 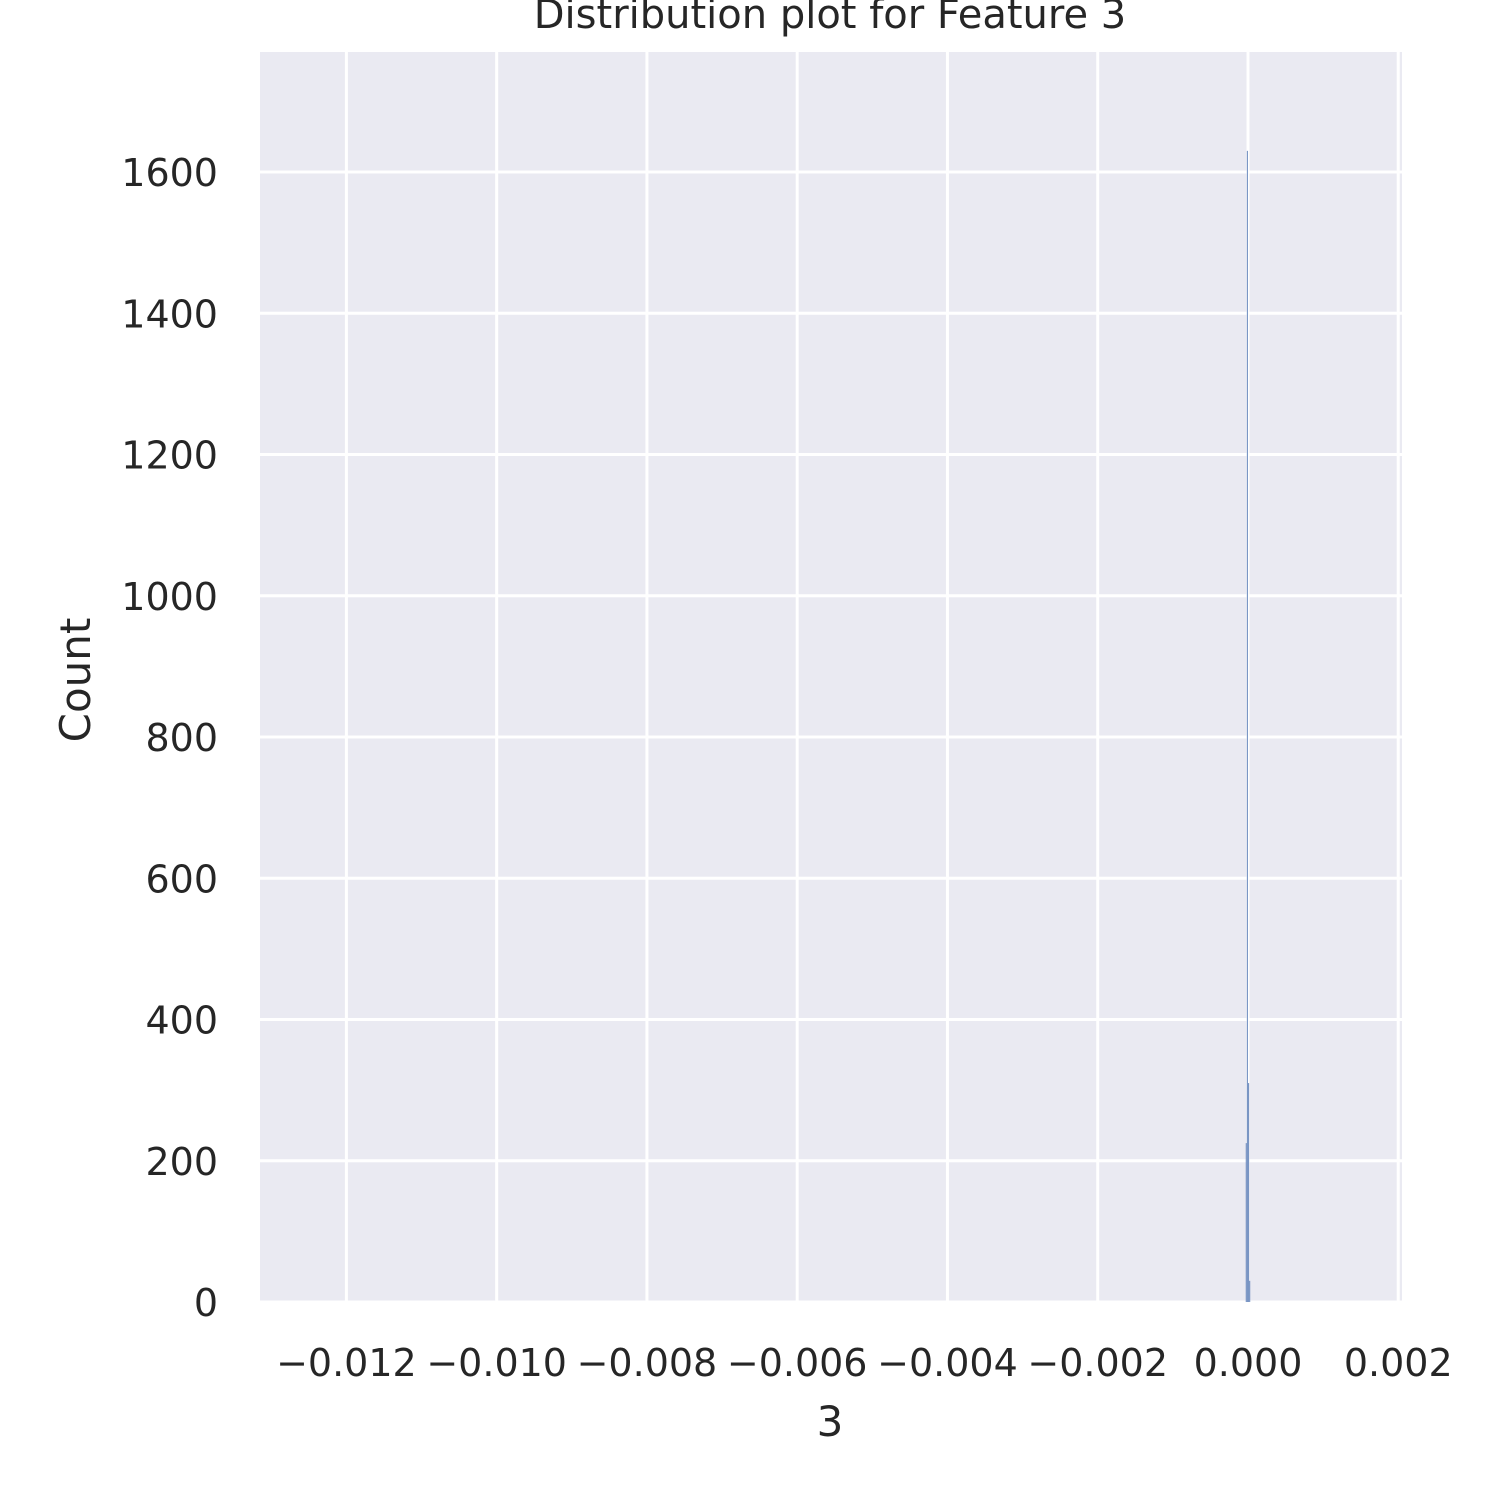 What do you see at coordinates (830, 1421) in the screenshot?
I see `x-axis-label: 3` at bounding box center [830, 1421].